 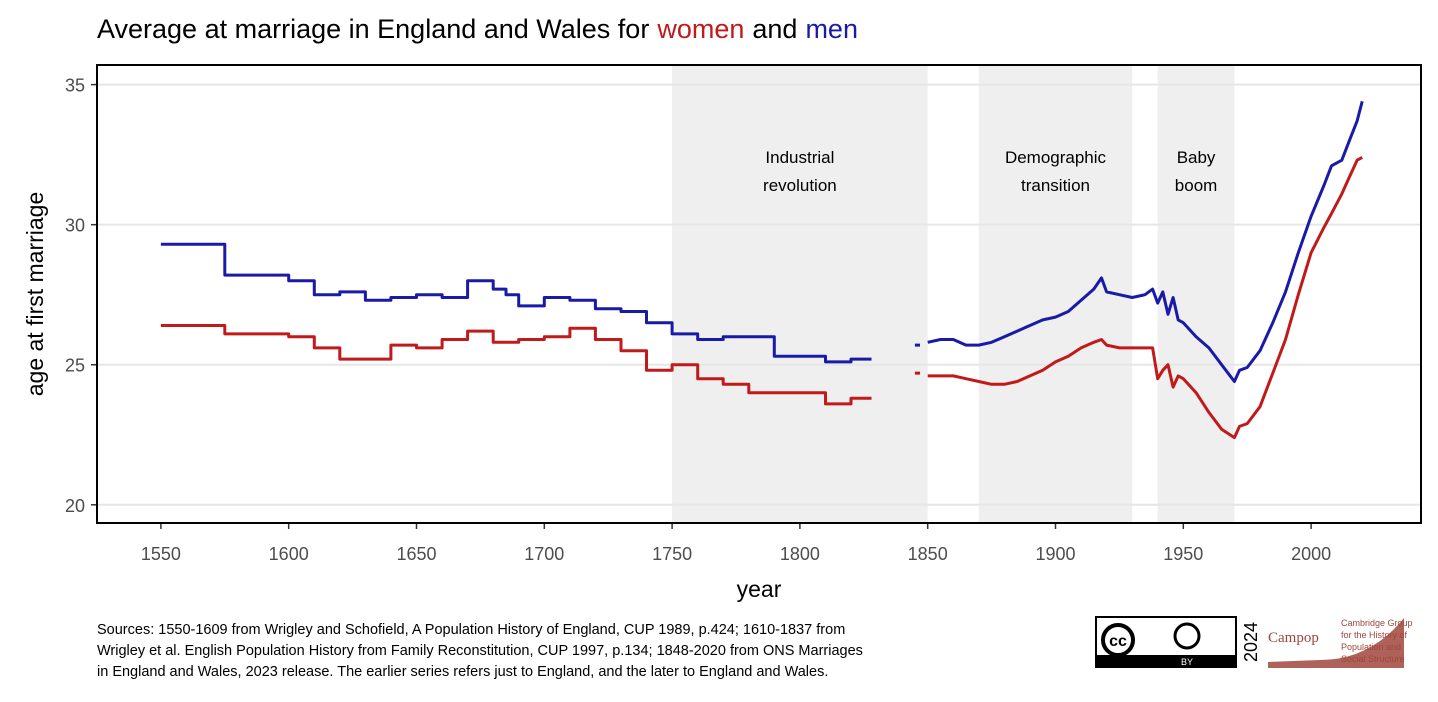 What do you see at coordinates (799, 157) in the screenshot?
I see `period-label: Industrial` at bounding box center [799, 157].